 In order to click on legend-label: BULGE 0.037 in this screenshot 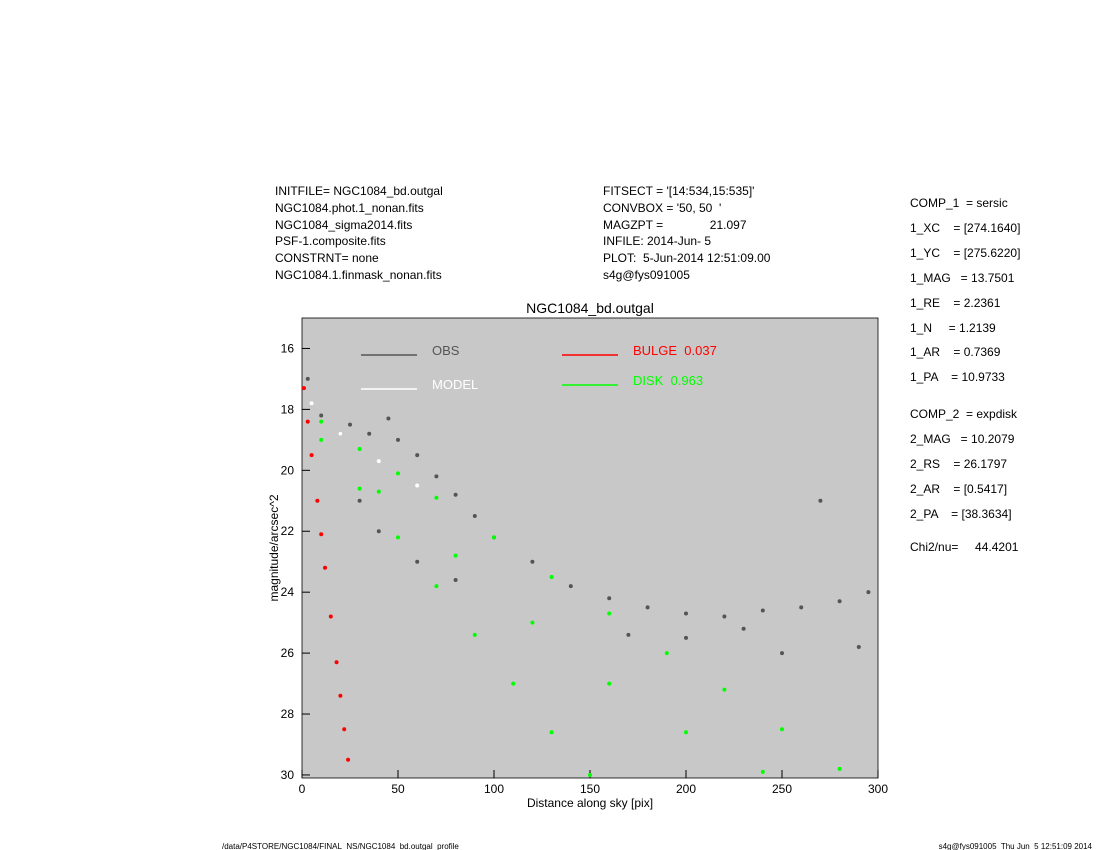, I will do `click(675, 350)`.